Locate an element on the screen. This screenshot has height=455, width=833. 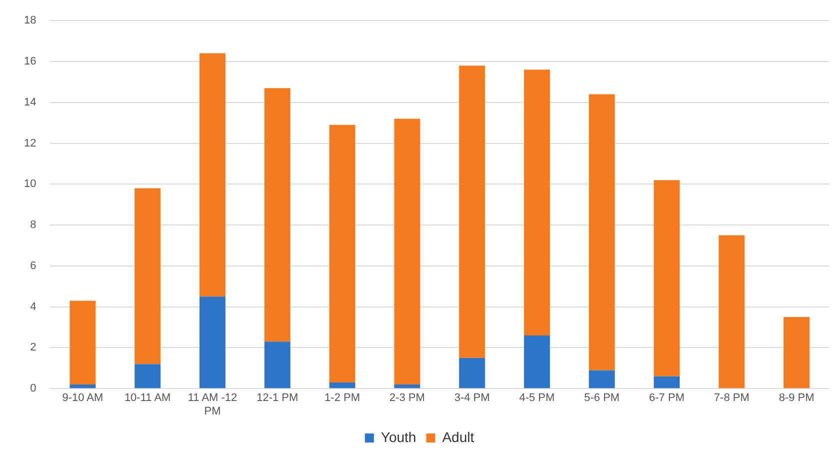
x-tick-label: 8-9 PM is located at coordinates (796, 398).